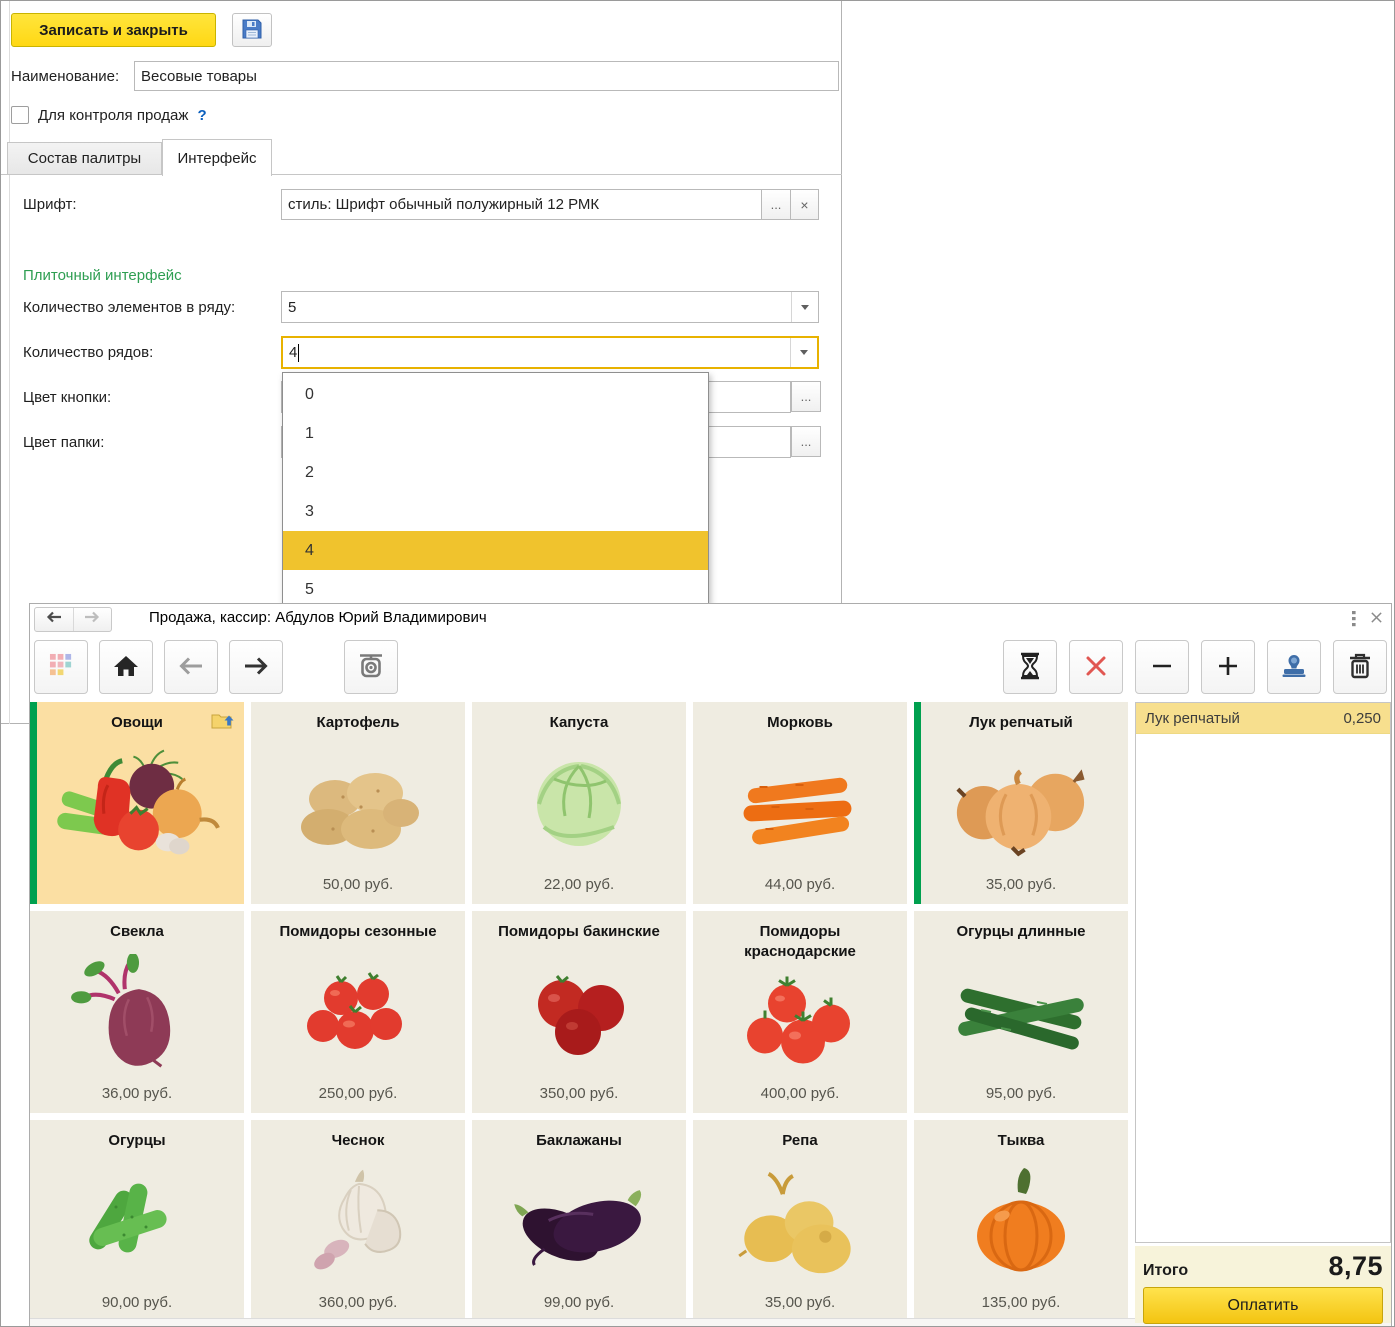 The height and width of the screenshot is (1327, 1395). What do you see at coordinates (805, 204) in the screenshot?
I see `font-clear-button: ×` at bounding box center [805, 204].